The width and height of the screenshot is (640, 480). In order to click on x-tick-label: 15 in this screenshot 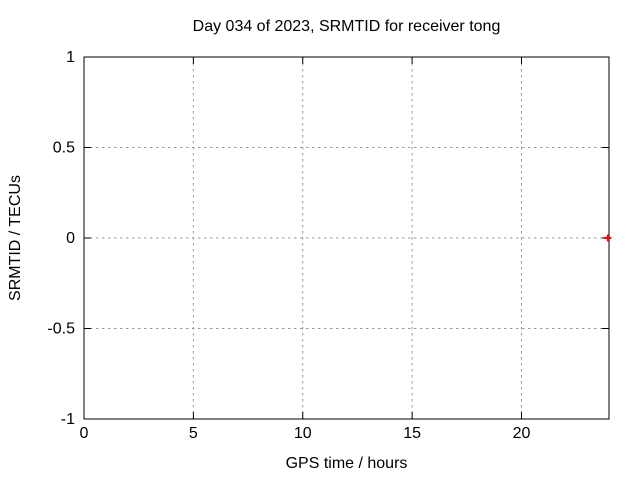, I will do `click(412, 433)`.